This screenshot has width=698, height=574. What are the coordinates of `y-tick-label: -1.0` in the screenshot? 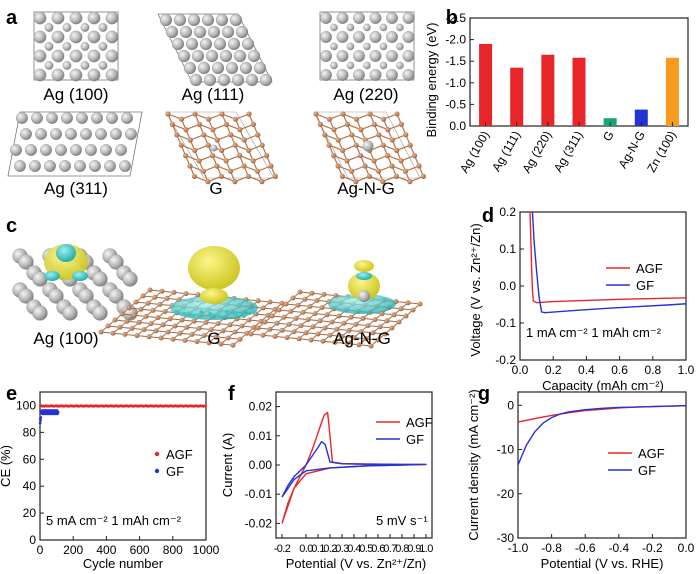 It's located at (455, 83).